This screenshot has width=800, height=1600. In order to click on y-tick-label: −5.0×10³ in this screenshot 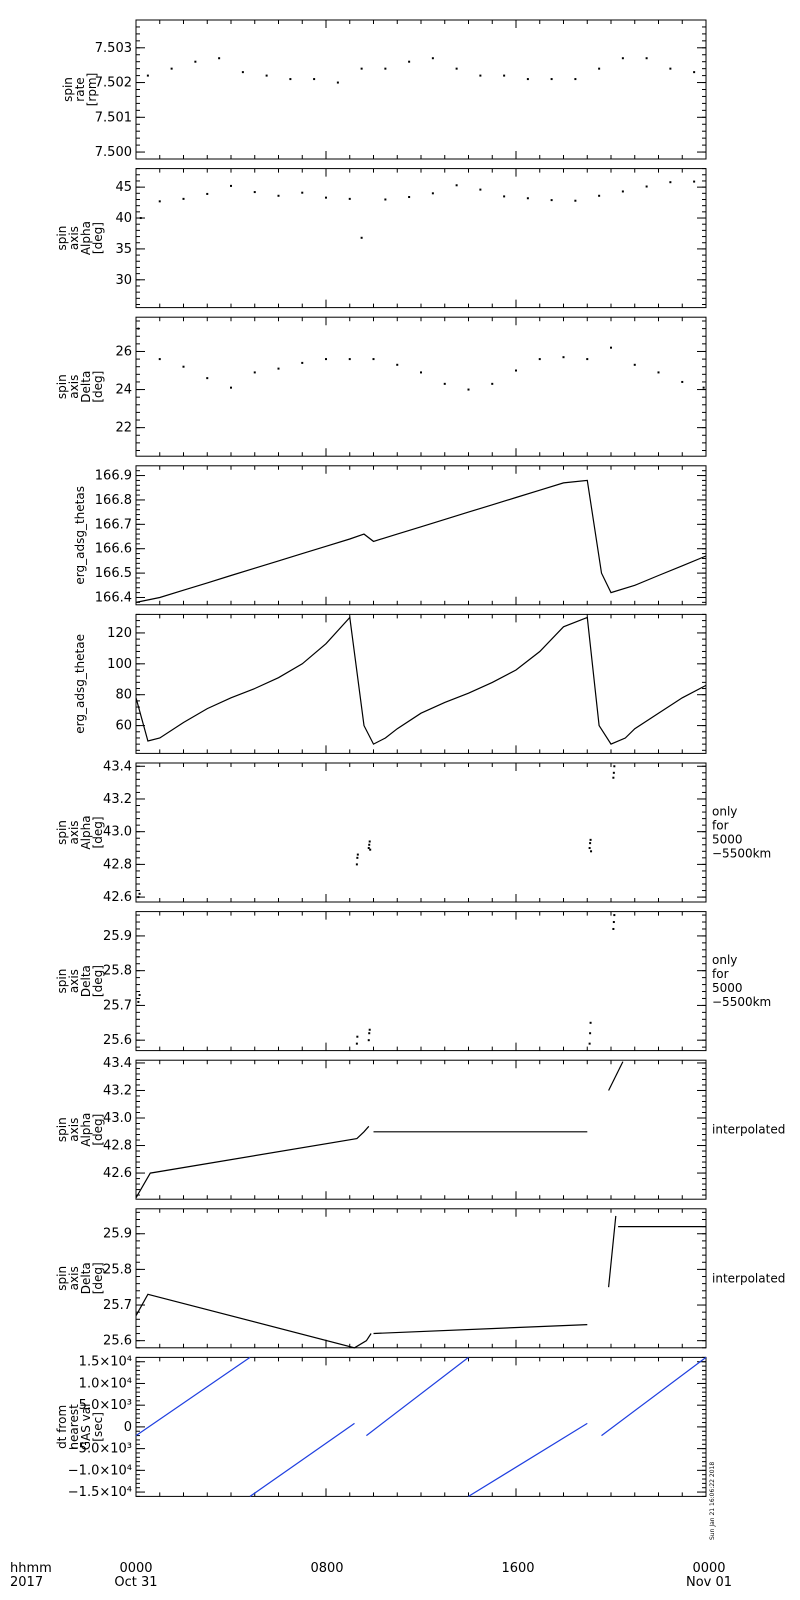, I will do `click(100, 1449)`.